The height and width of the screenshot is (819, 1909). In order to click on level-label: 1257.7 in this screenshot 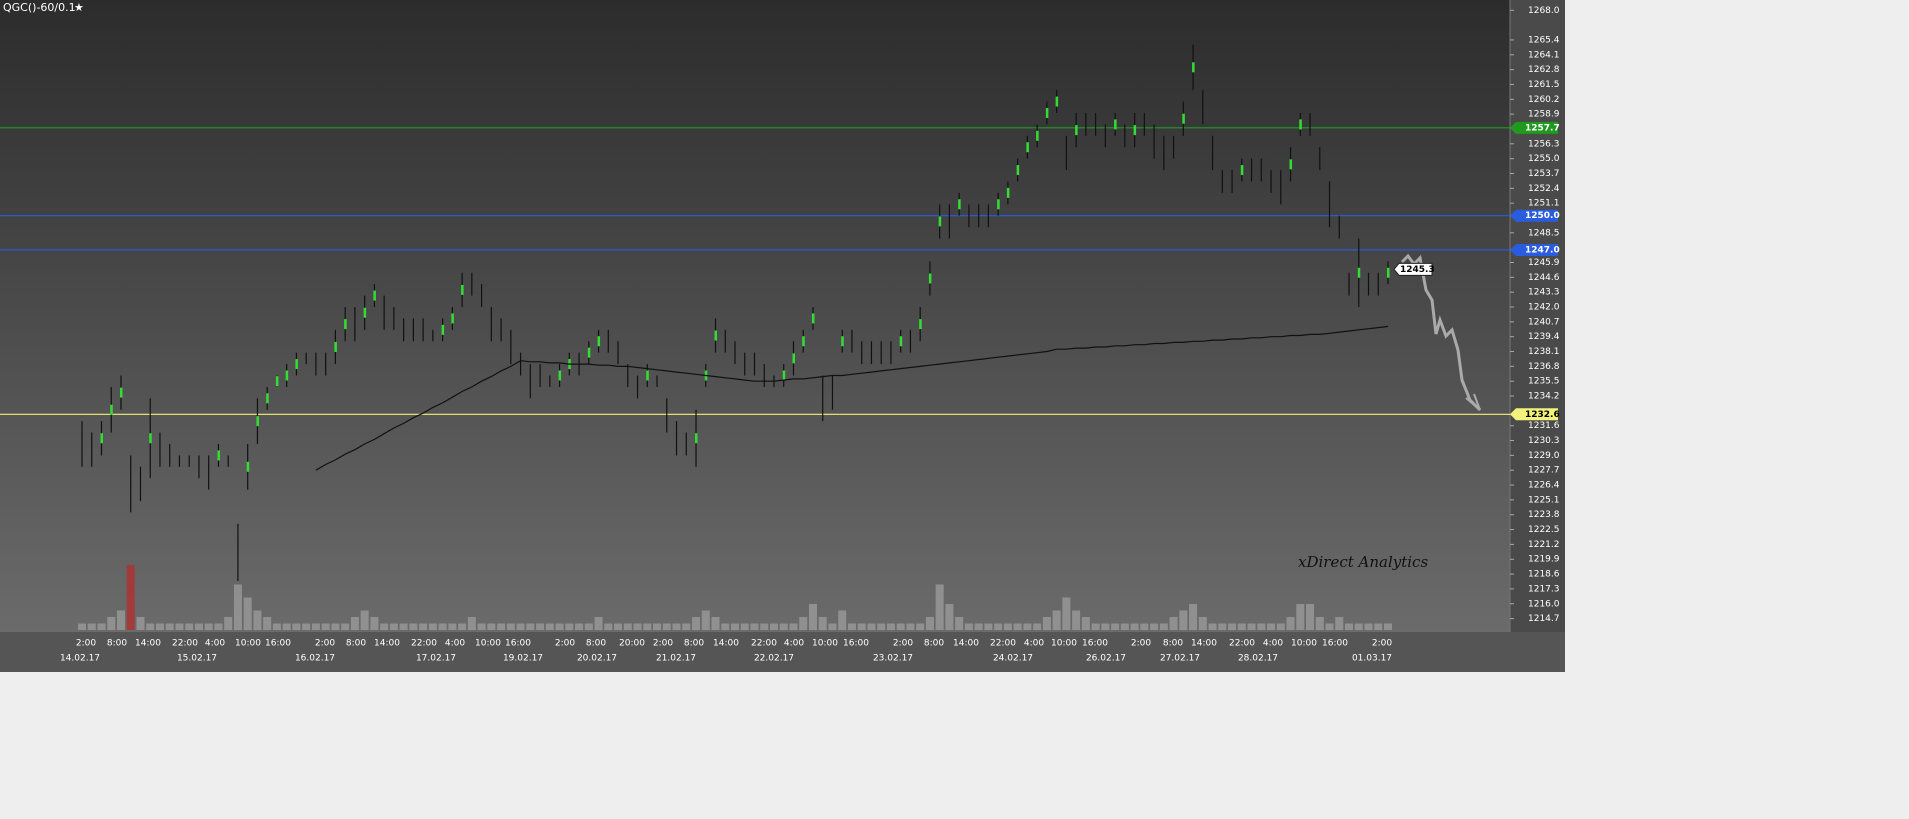, I will do `click(1542, 128)`.